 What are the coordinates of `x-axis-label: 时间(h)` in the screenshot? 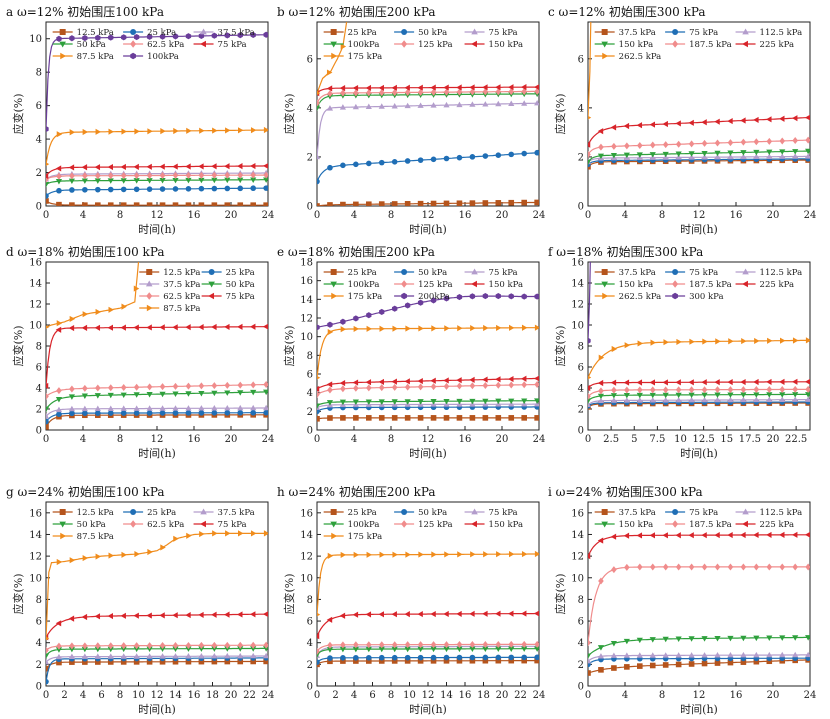 It's located at (699, 453).